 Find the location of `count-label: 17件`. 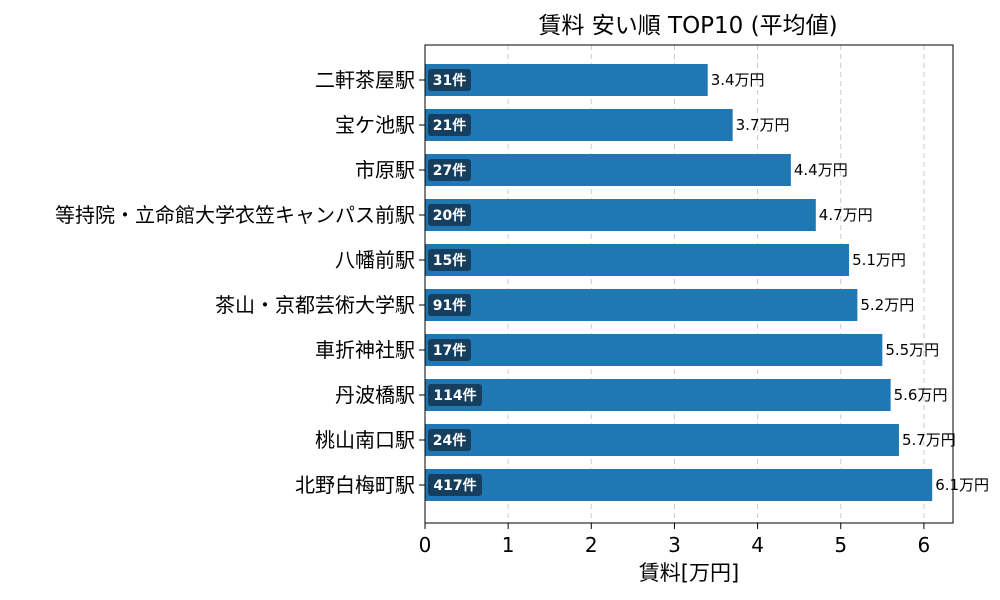

count-label: 17件 is located at coordinates (449, 350).